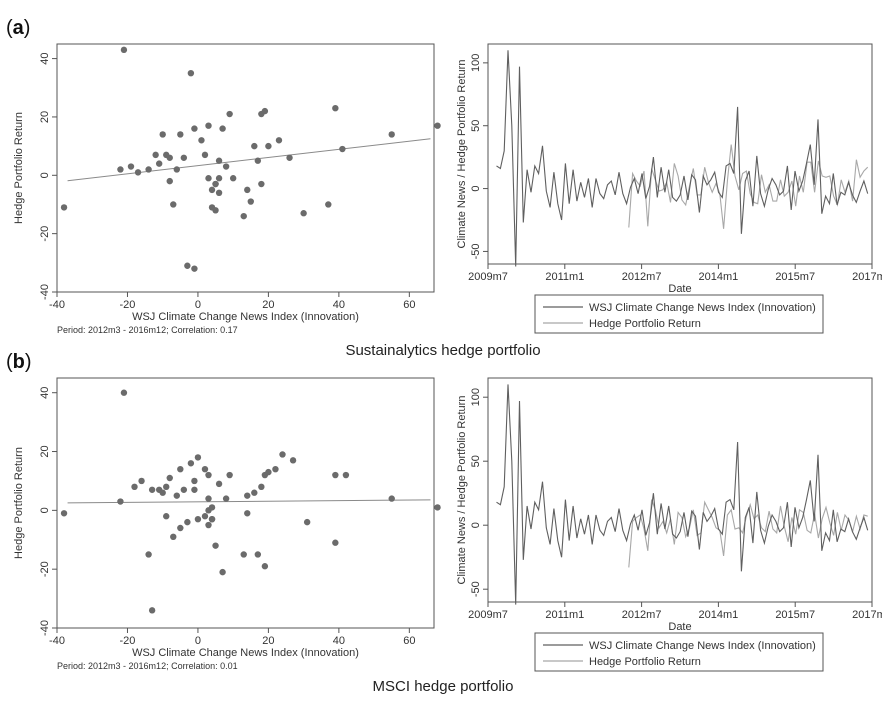 The height and width of the screenshot is (702, 882). What do you see at coordinates (642, 277) in the screenshot?
I see `x-tick-label: 2012m7` at bounding box center [642, 277].